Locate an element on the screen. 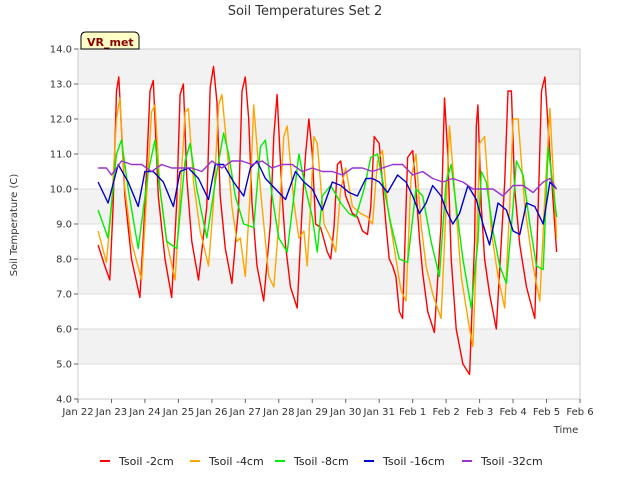 The width and height of the screenshot is (640, 480). y-tick-label: 10.0 is located at coordinates (61, 190).